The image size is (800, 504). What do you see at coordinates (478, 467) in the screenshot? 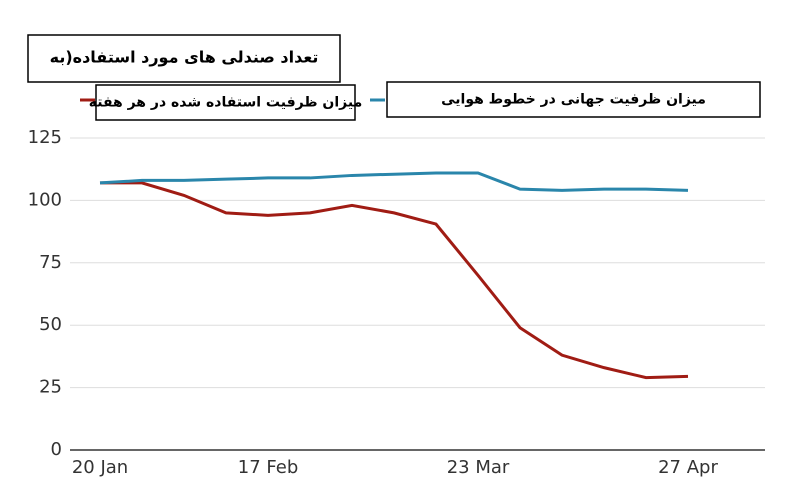
I see `x-tick-label: 23 Mar` at bounding box center [478, 467].